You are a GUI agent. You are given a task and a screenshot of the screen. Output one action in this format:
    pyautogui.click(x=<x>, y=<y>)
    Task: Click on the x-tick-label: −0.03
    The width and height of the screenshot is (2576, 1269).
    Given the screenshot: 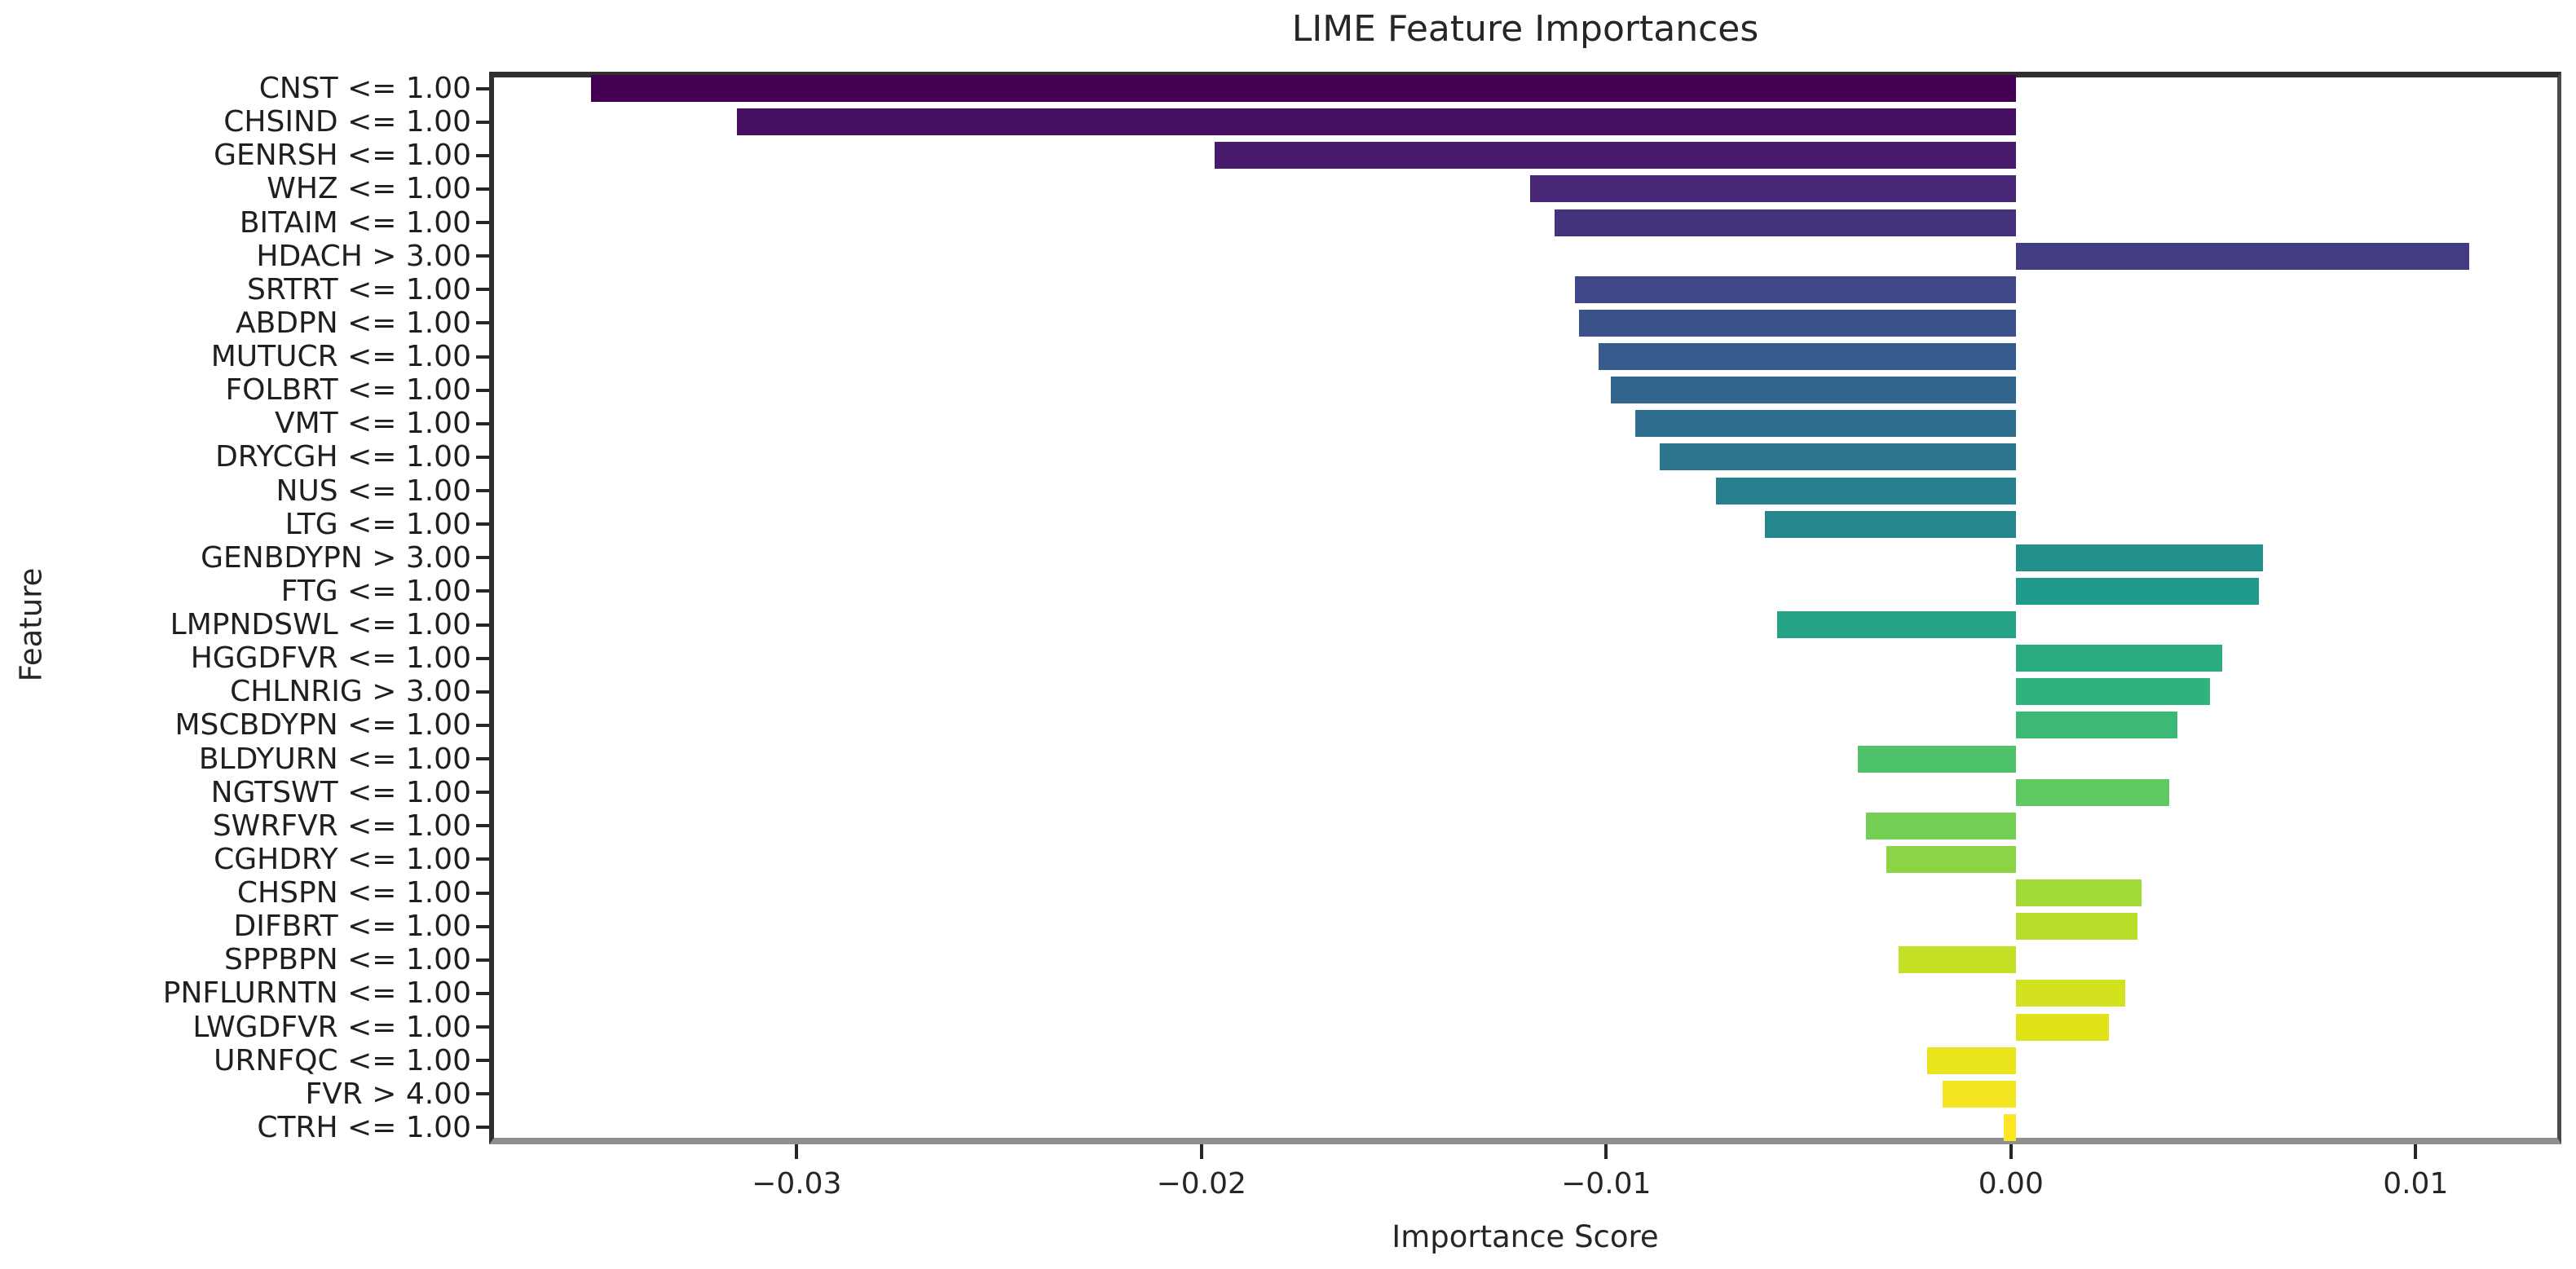 What is the action you would take?
    pyautogui.click(x=797, y=1184)
    